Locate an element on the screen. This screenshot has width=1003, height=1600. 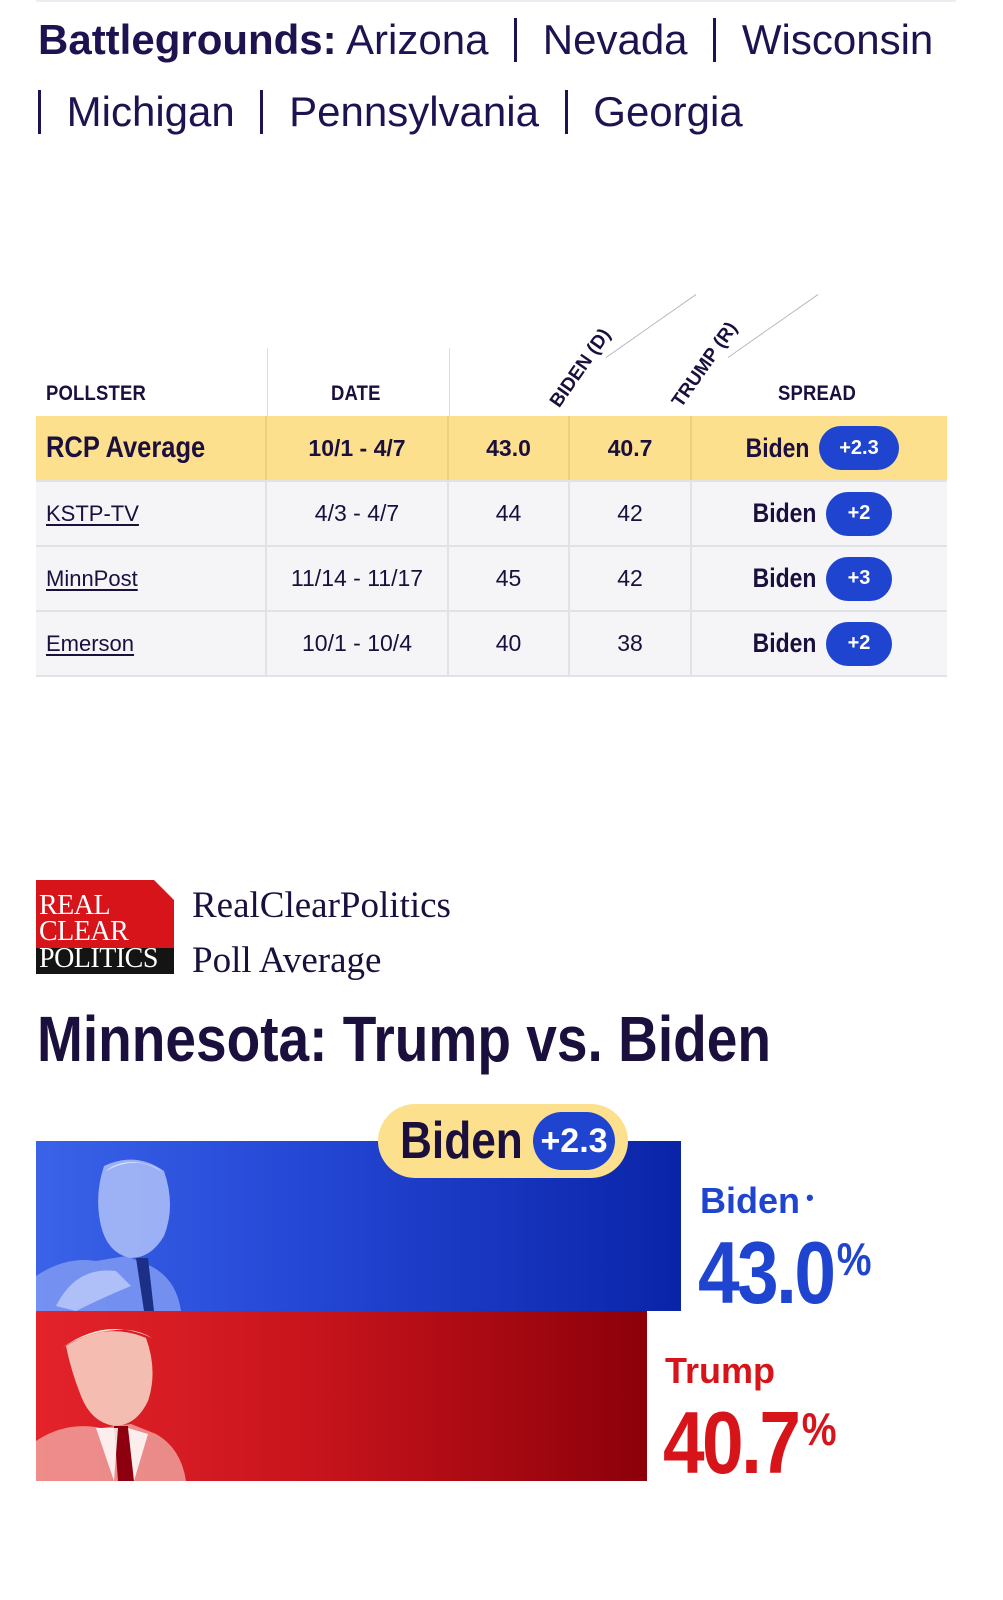
trump-portrait-icon is located at coordinates (111, 1405).